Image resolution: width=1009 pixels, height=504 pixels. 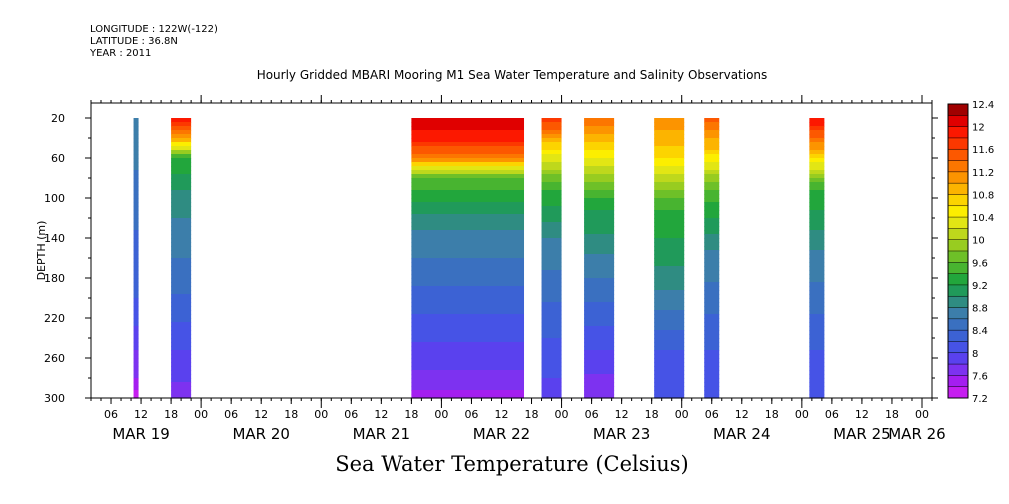 I want to click on y-tick-label: 140, so click(x=54, y=238).